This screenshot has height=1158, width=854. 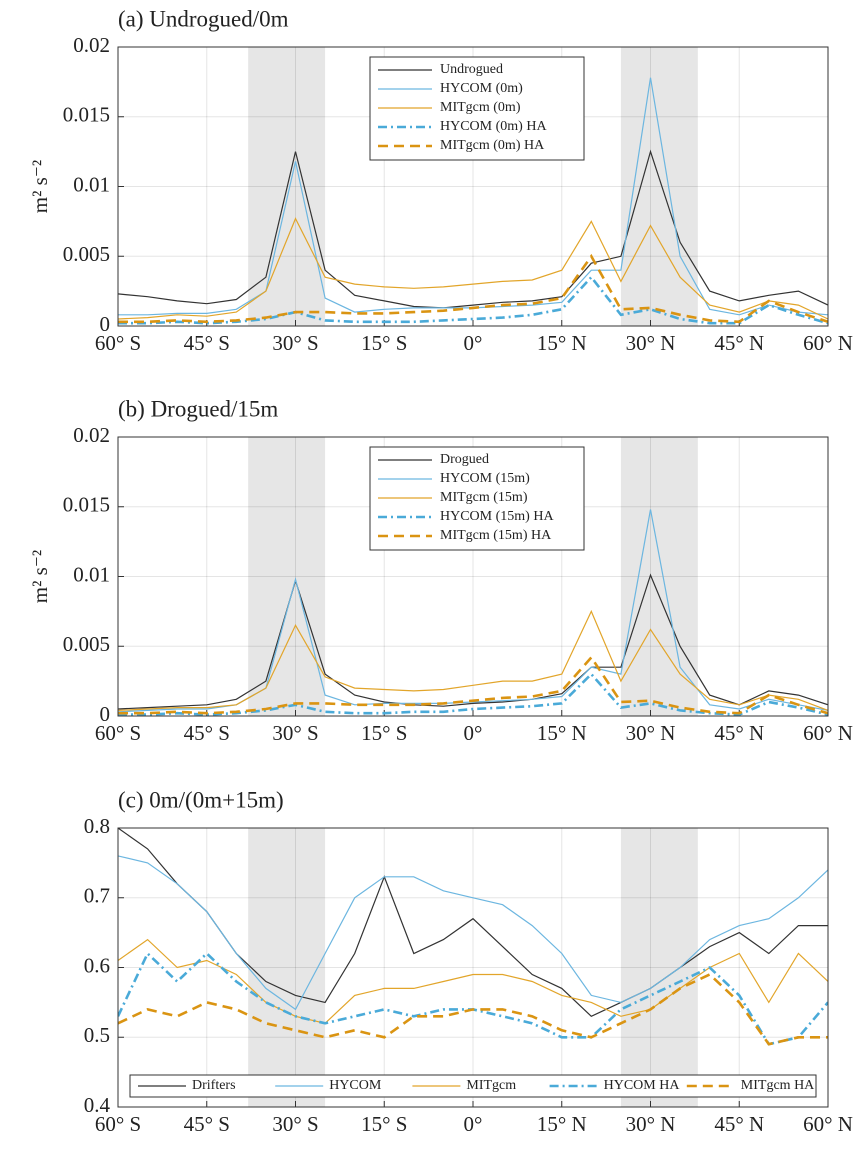 I want to click on legend-label: MITgcm (15m), so click(x=484, y=497).